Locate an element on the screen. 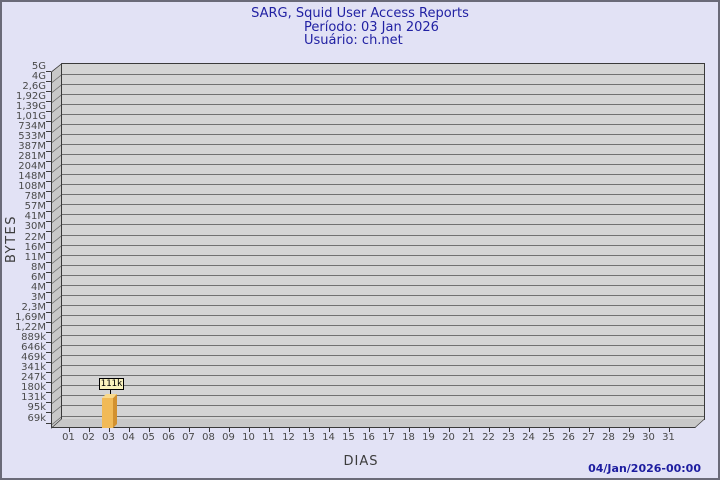 This screenshot has width=720, height=480. y-tick-label: 341k is located at coordinates (33, 368).